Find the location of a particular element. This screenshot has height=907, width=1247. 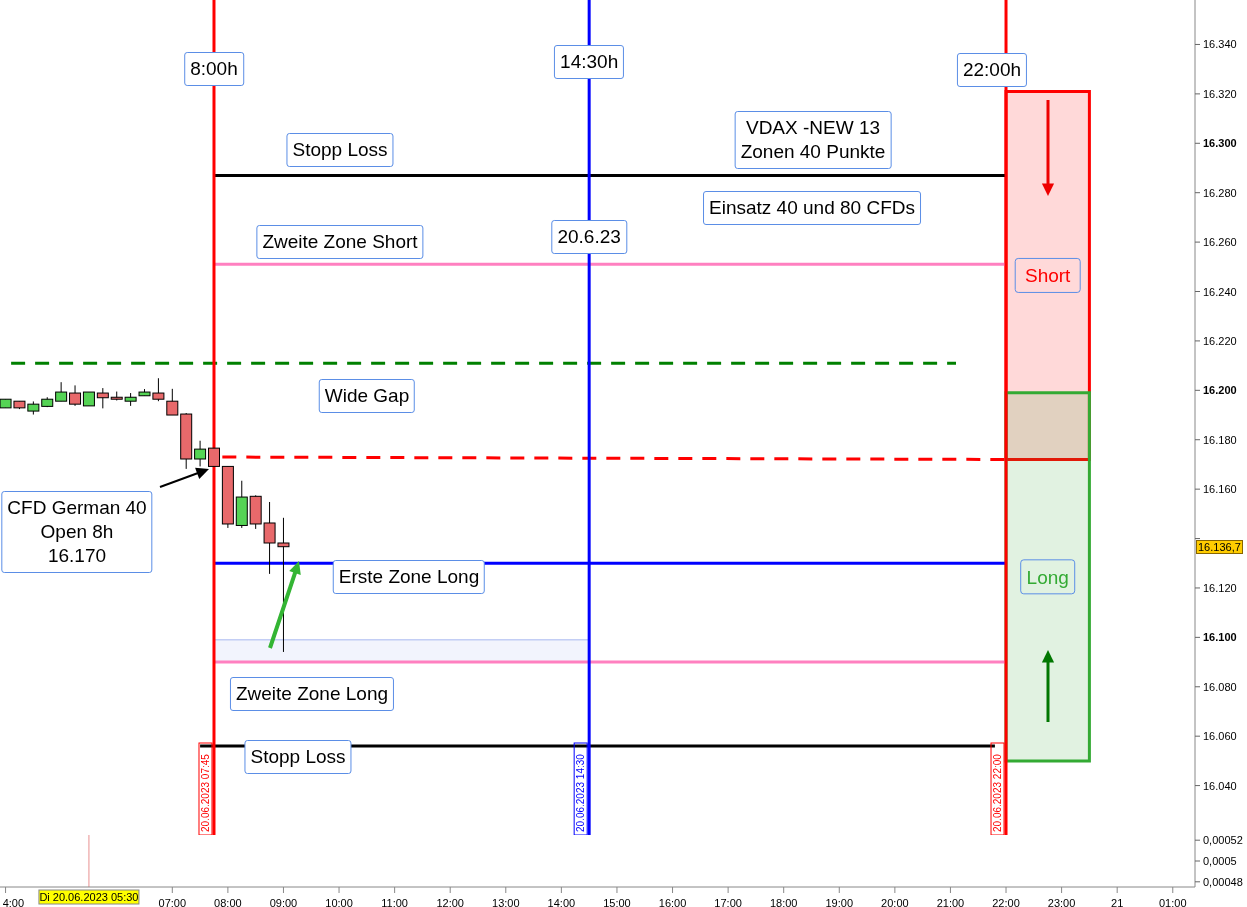

x-tick-label: 13:00 is located at coordinates (506, 902).